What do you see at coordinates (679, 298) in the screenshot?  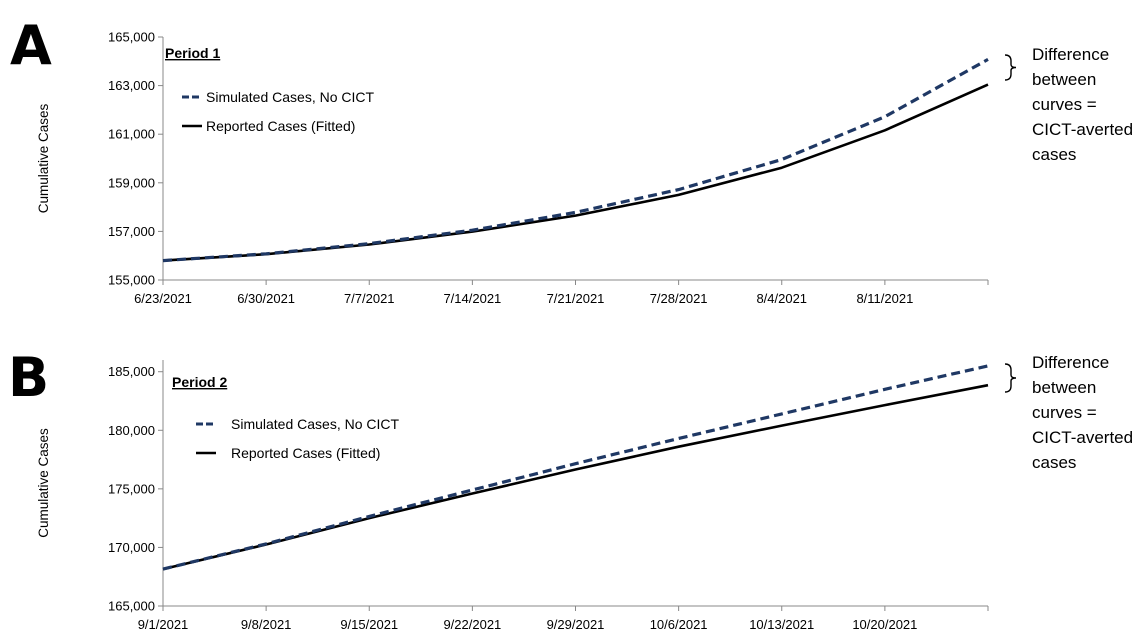 I see `x-tick-label: 7/28/2021` at bounding box center [679, 298].